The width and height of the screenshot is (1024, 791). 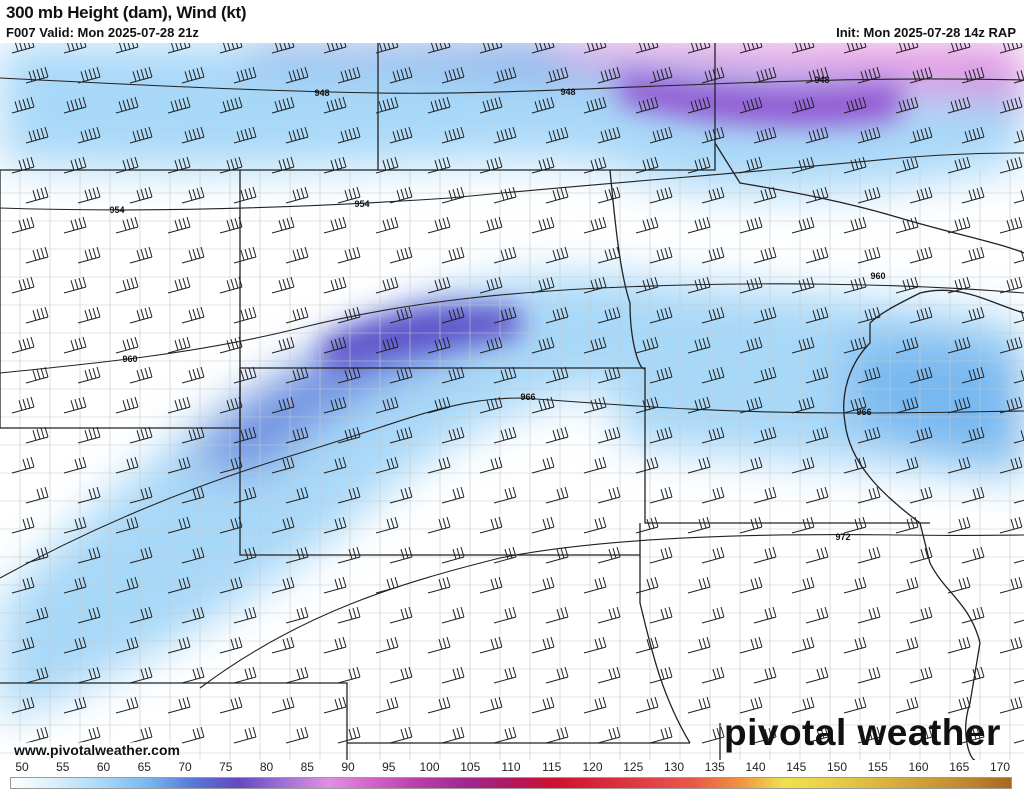 I want to click on init-time: Init: Mon 2025-07-28 14z RAP, so click(x=926, y=32).